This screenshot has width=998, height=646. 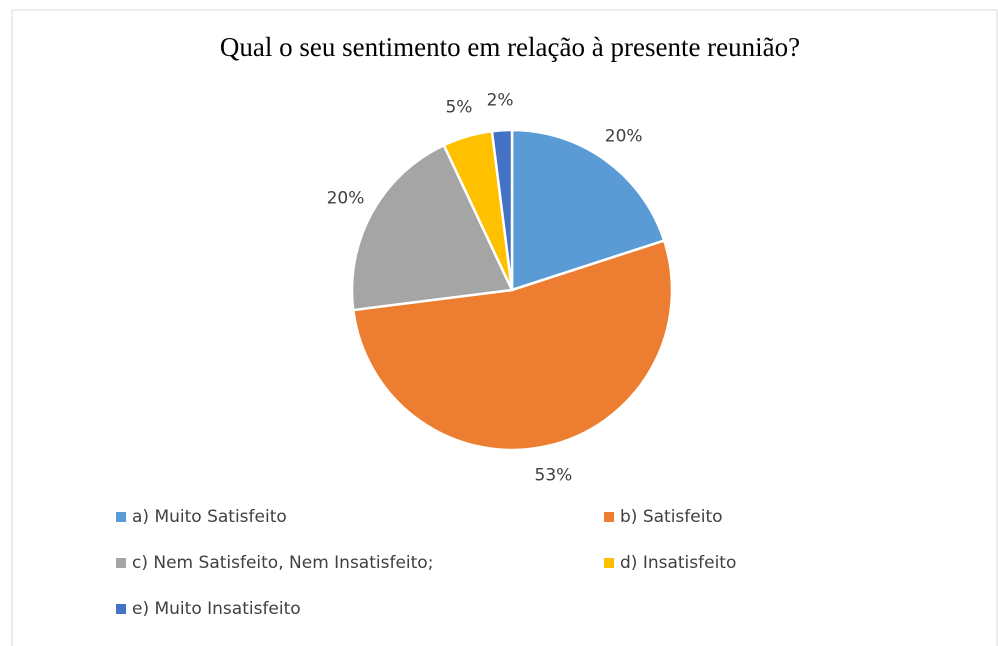 I want to click on data-label: 2%, so click(x=500, y=100).